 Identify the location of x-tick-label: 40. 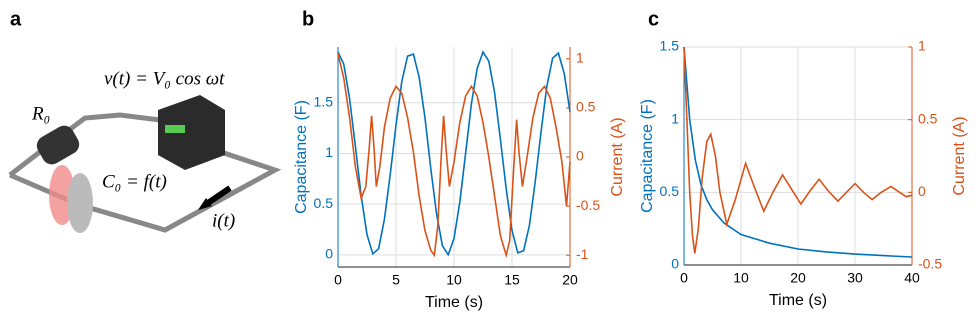
(912, 278).